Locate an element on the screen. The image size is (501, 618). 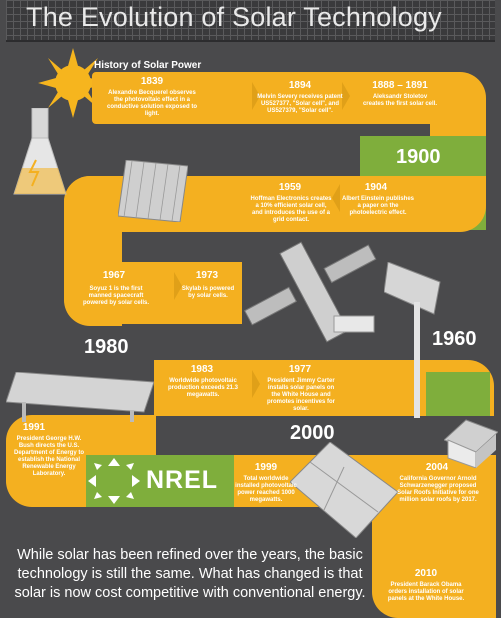
road-segment-row3 is located at coordinates (153, 293).